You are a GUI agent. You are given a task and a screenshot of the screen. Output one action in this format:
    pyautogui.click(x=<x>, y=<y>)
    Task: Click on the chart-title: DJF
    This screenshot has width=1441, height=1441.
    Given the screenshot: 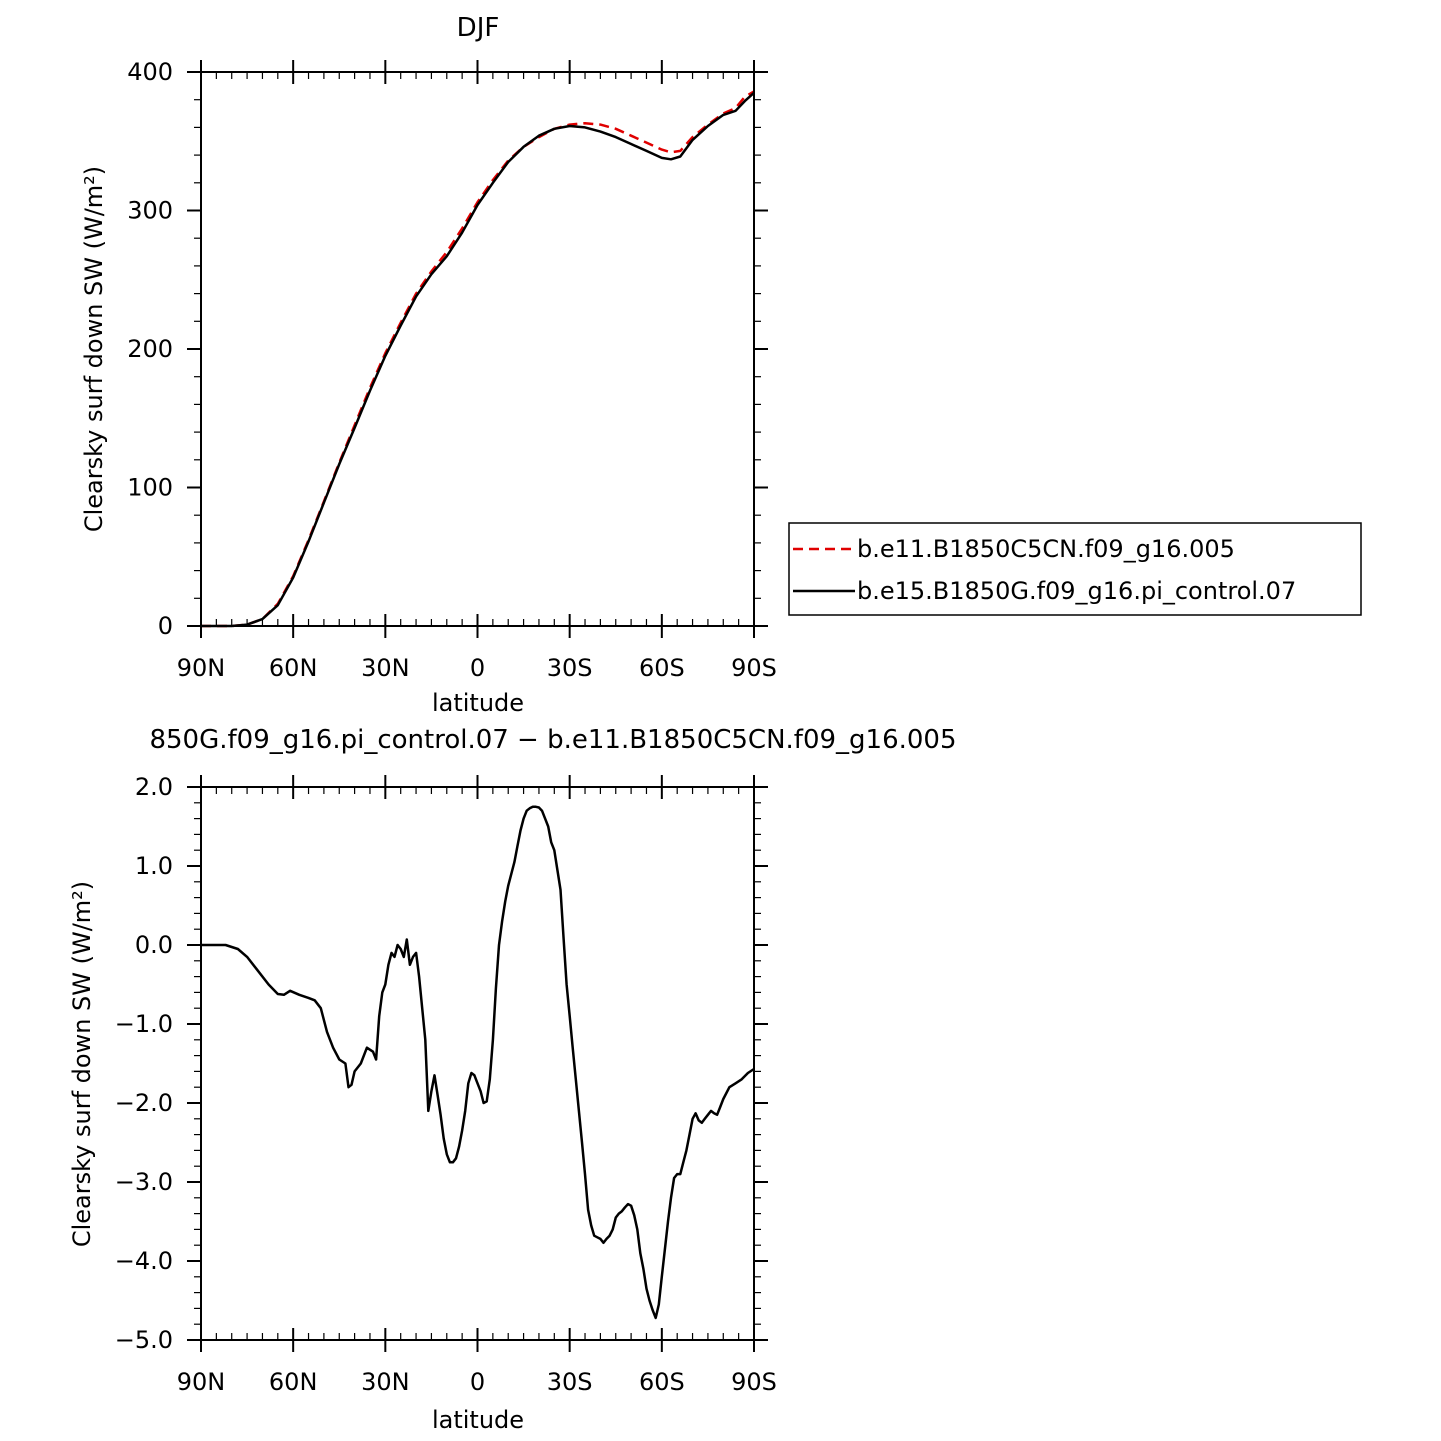 What is the action you would take?
    pyautogui.click(x=478, y=28)
    